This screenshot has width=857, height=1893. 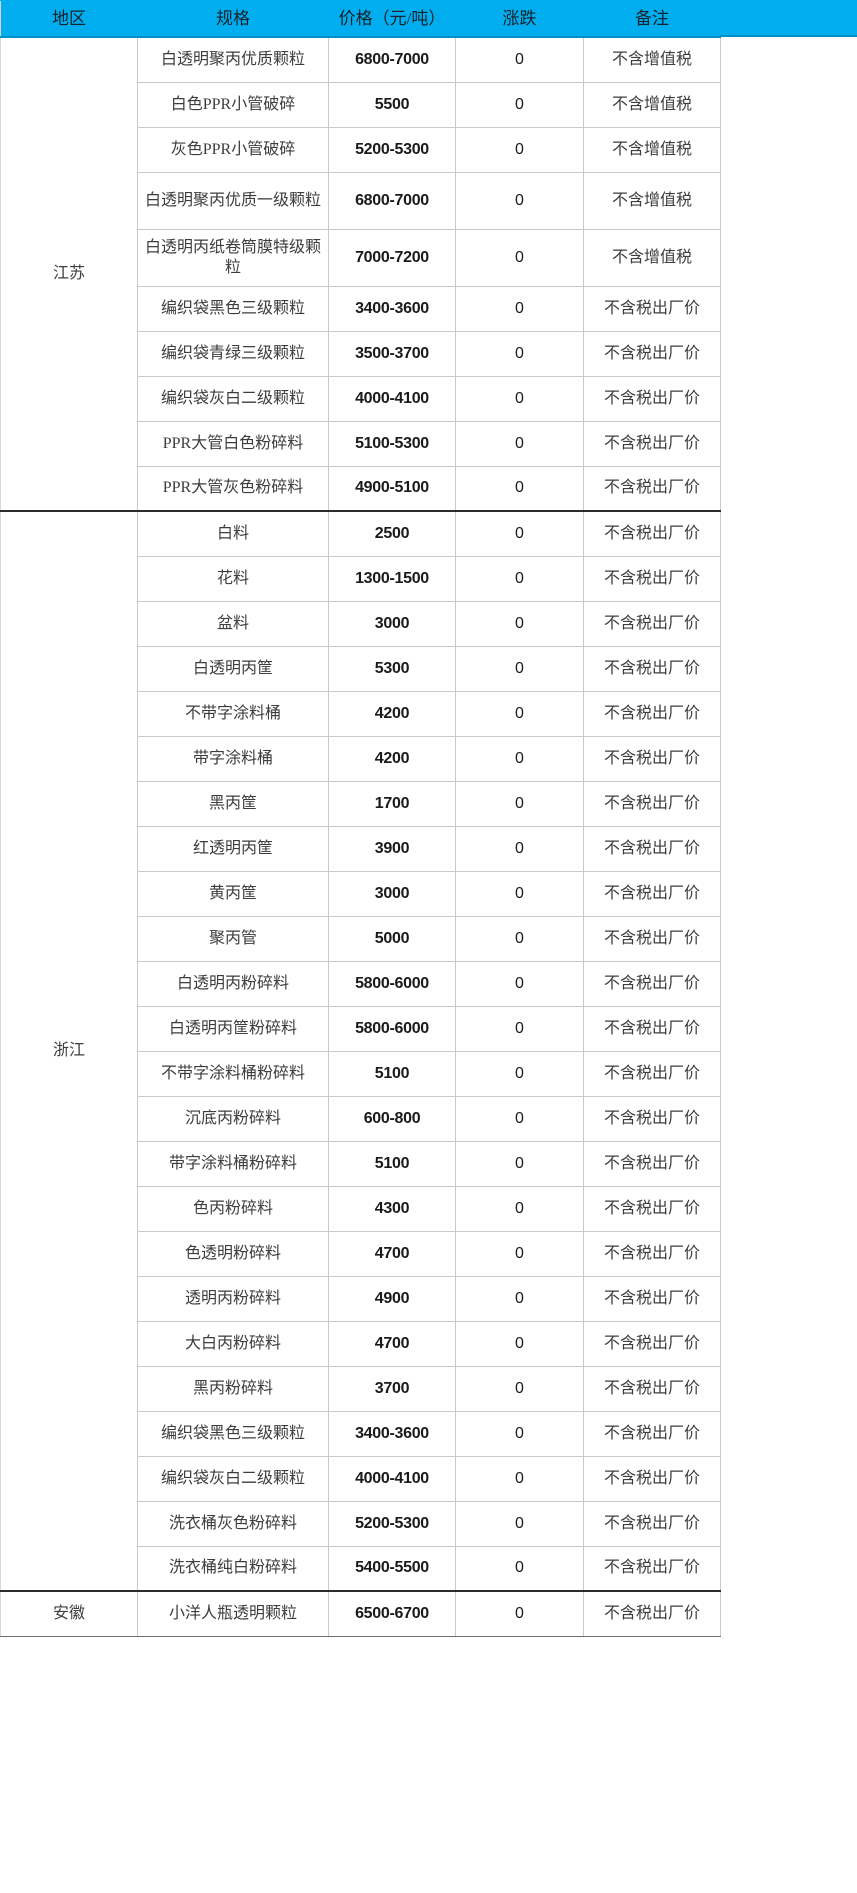 What do you see at coordinates (233, 578) in the screenshot?
I see `spec-cell: 花料` at bounding box center [233, 578].